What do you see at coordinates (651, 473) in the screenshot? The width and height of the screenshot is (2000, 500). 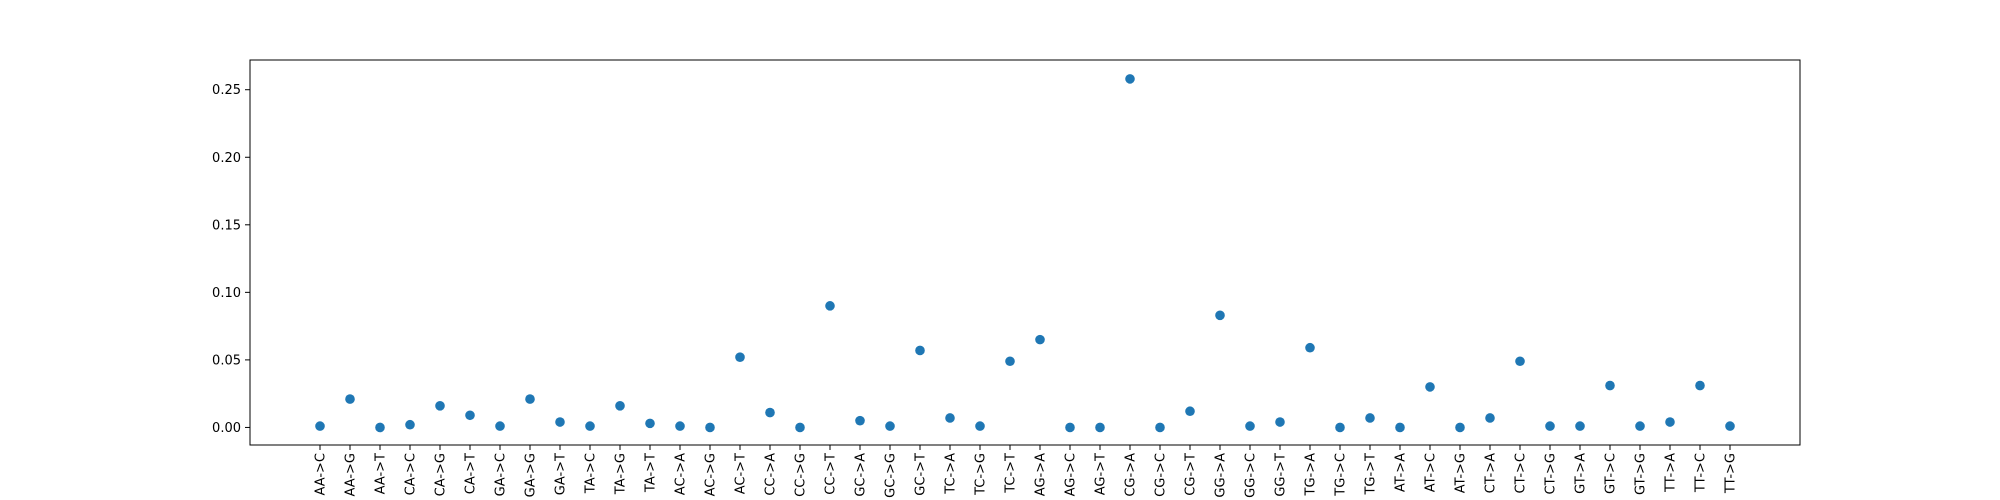 I see `x-tick-label: TA->T` at bounding box center [651, 473].